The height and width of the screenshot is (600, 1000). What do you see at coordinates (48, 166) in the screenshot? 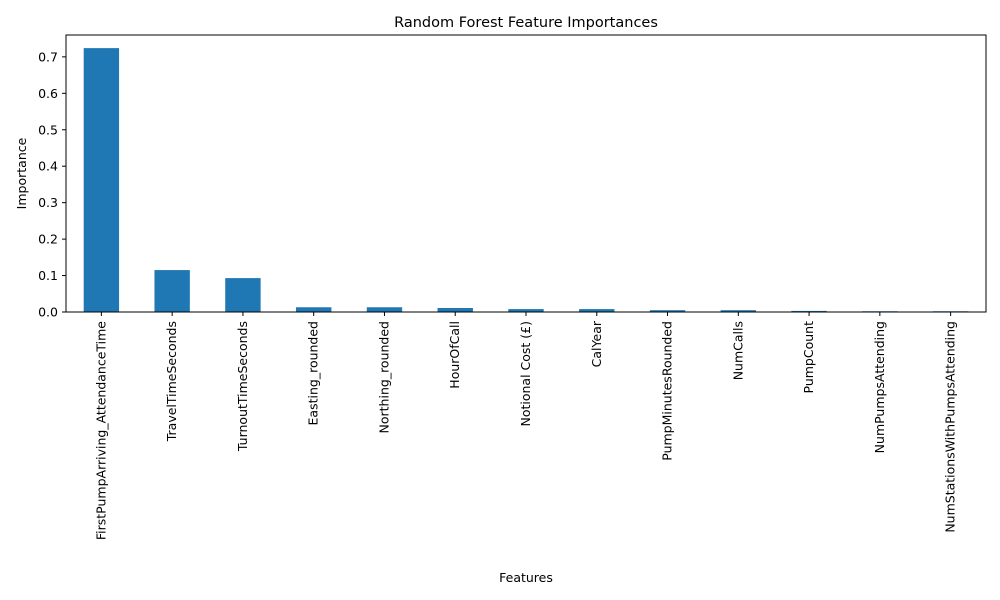
I see `y-tick-label: 0.4` at bounding box center [48, 166].